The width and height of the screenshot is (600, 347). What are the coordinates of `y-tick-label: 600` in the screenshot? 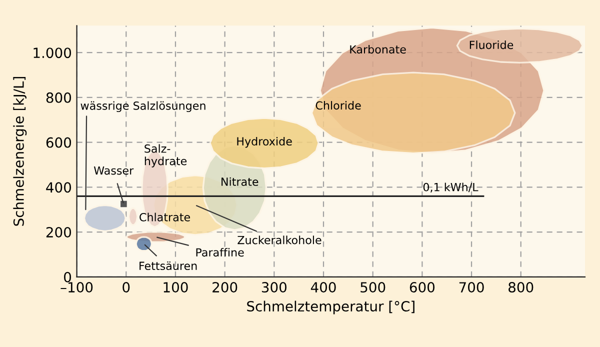 It's located at (59, 142).